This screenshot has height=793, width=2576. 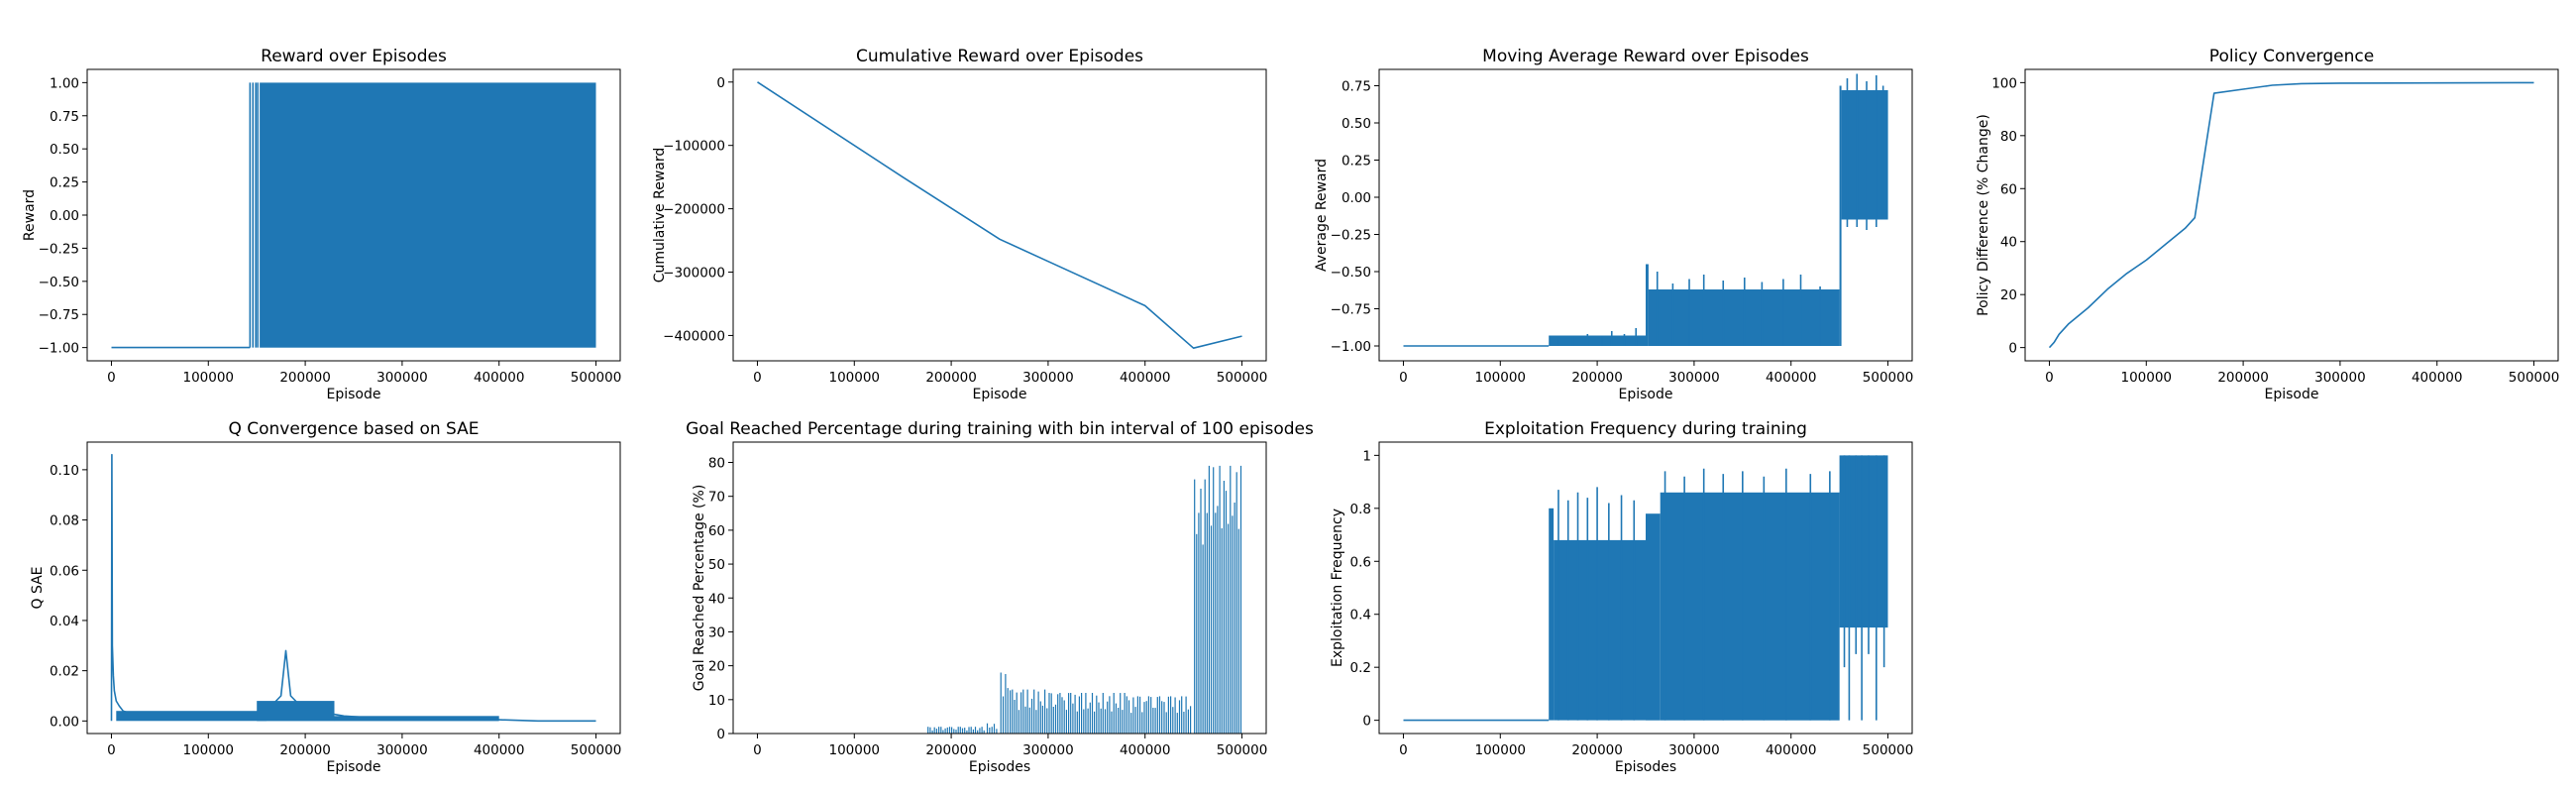 What do you see at coordinates (999, 588) in the screenshot?
I see `chart-6-axes-frame` at bounding box center [999, 588].